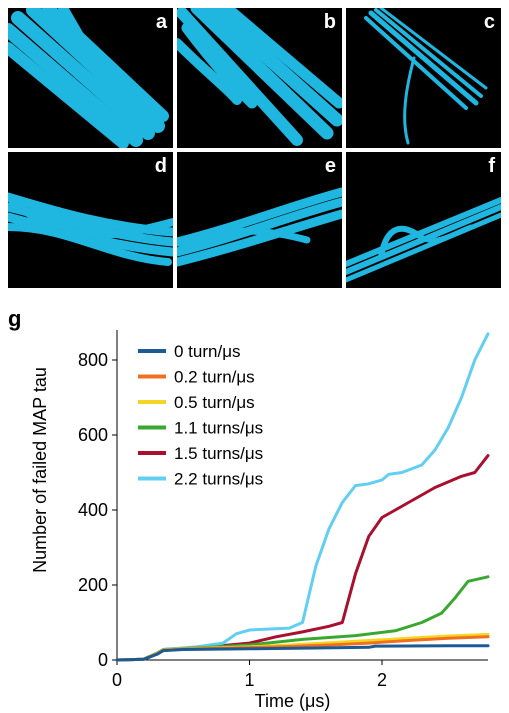 The width and height of the screenshot is (509, 713). Describe the element at coordinates (329, 22) in the screenshot. I see `panel-b-label: b` at that location.